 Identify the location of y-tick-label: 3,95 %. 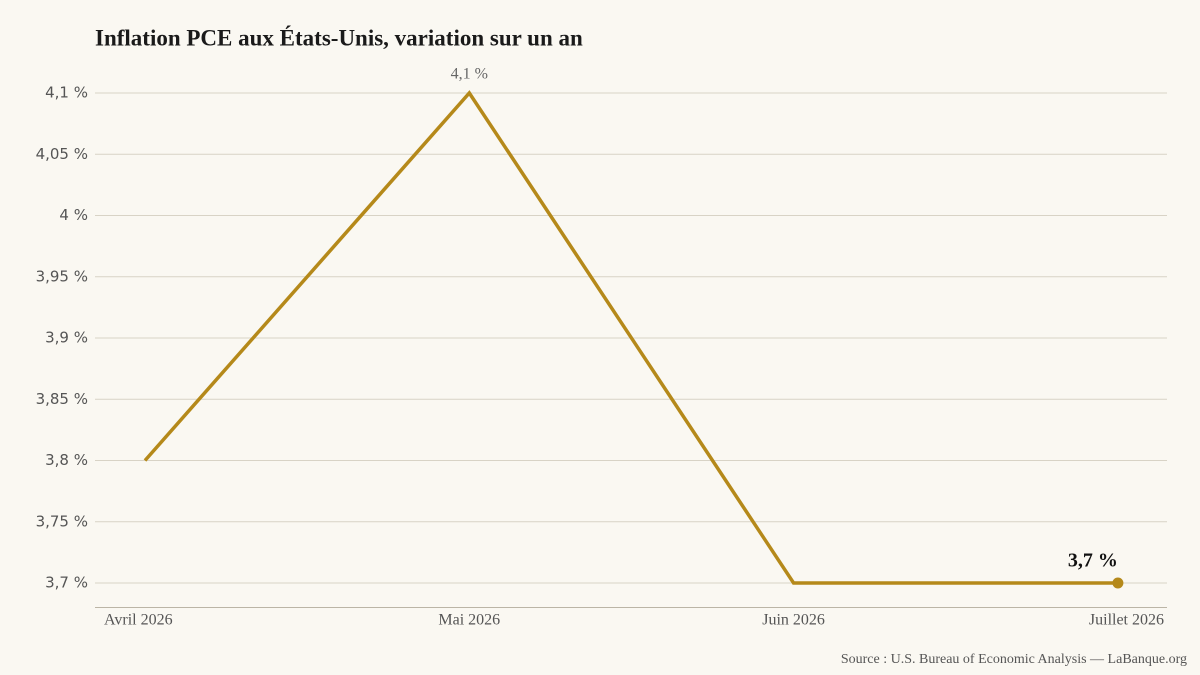
(62, 276).